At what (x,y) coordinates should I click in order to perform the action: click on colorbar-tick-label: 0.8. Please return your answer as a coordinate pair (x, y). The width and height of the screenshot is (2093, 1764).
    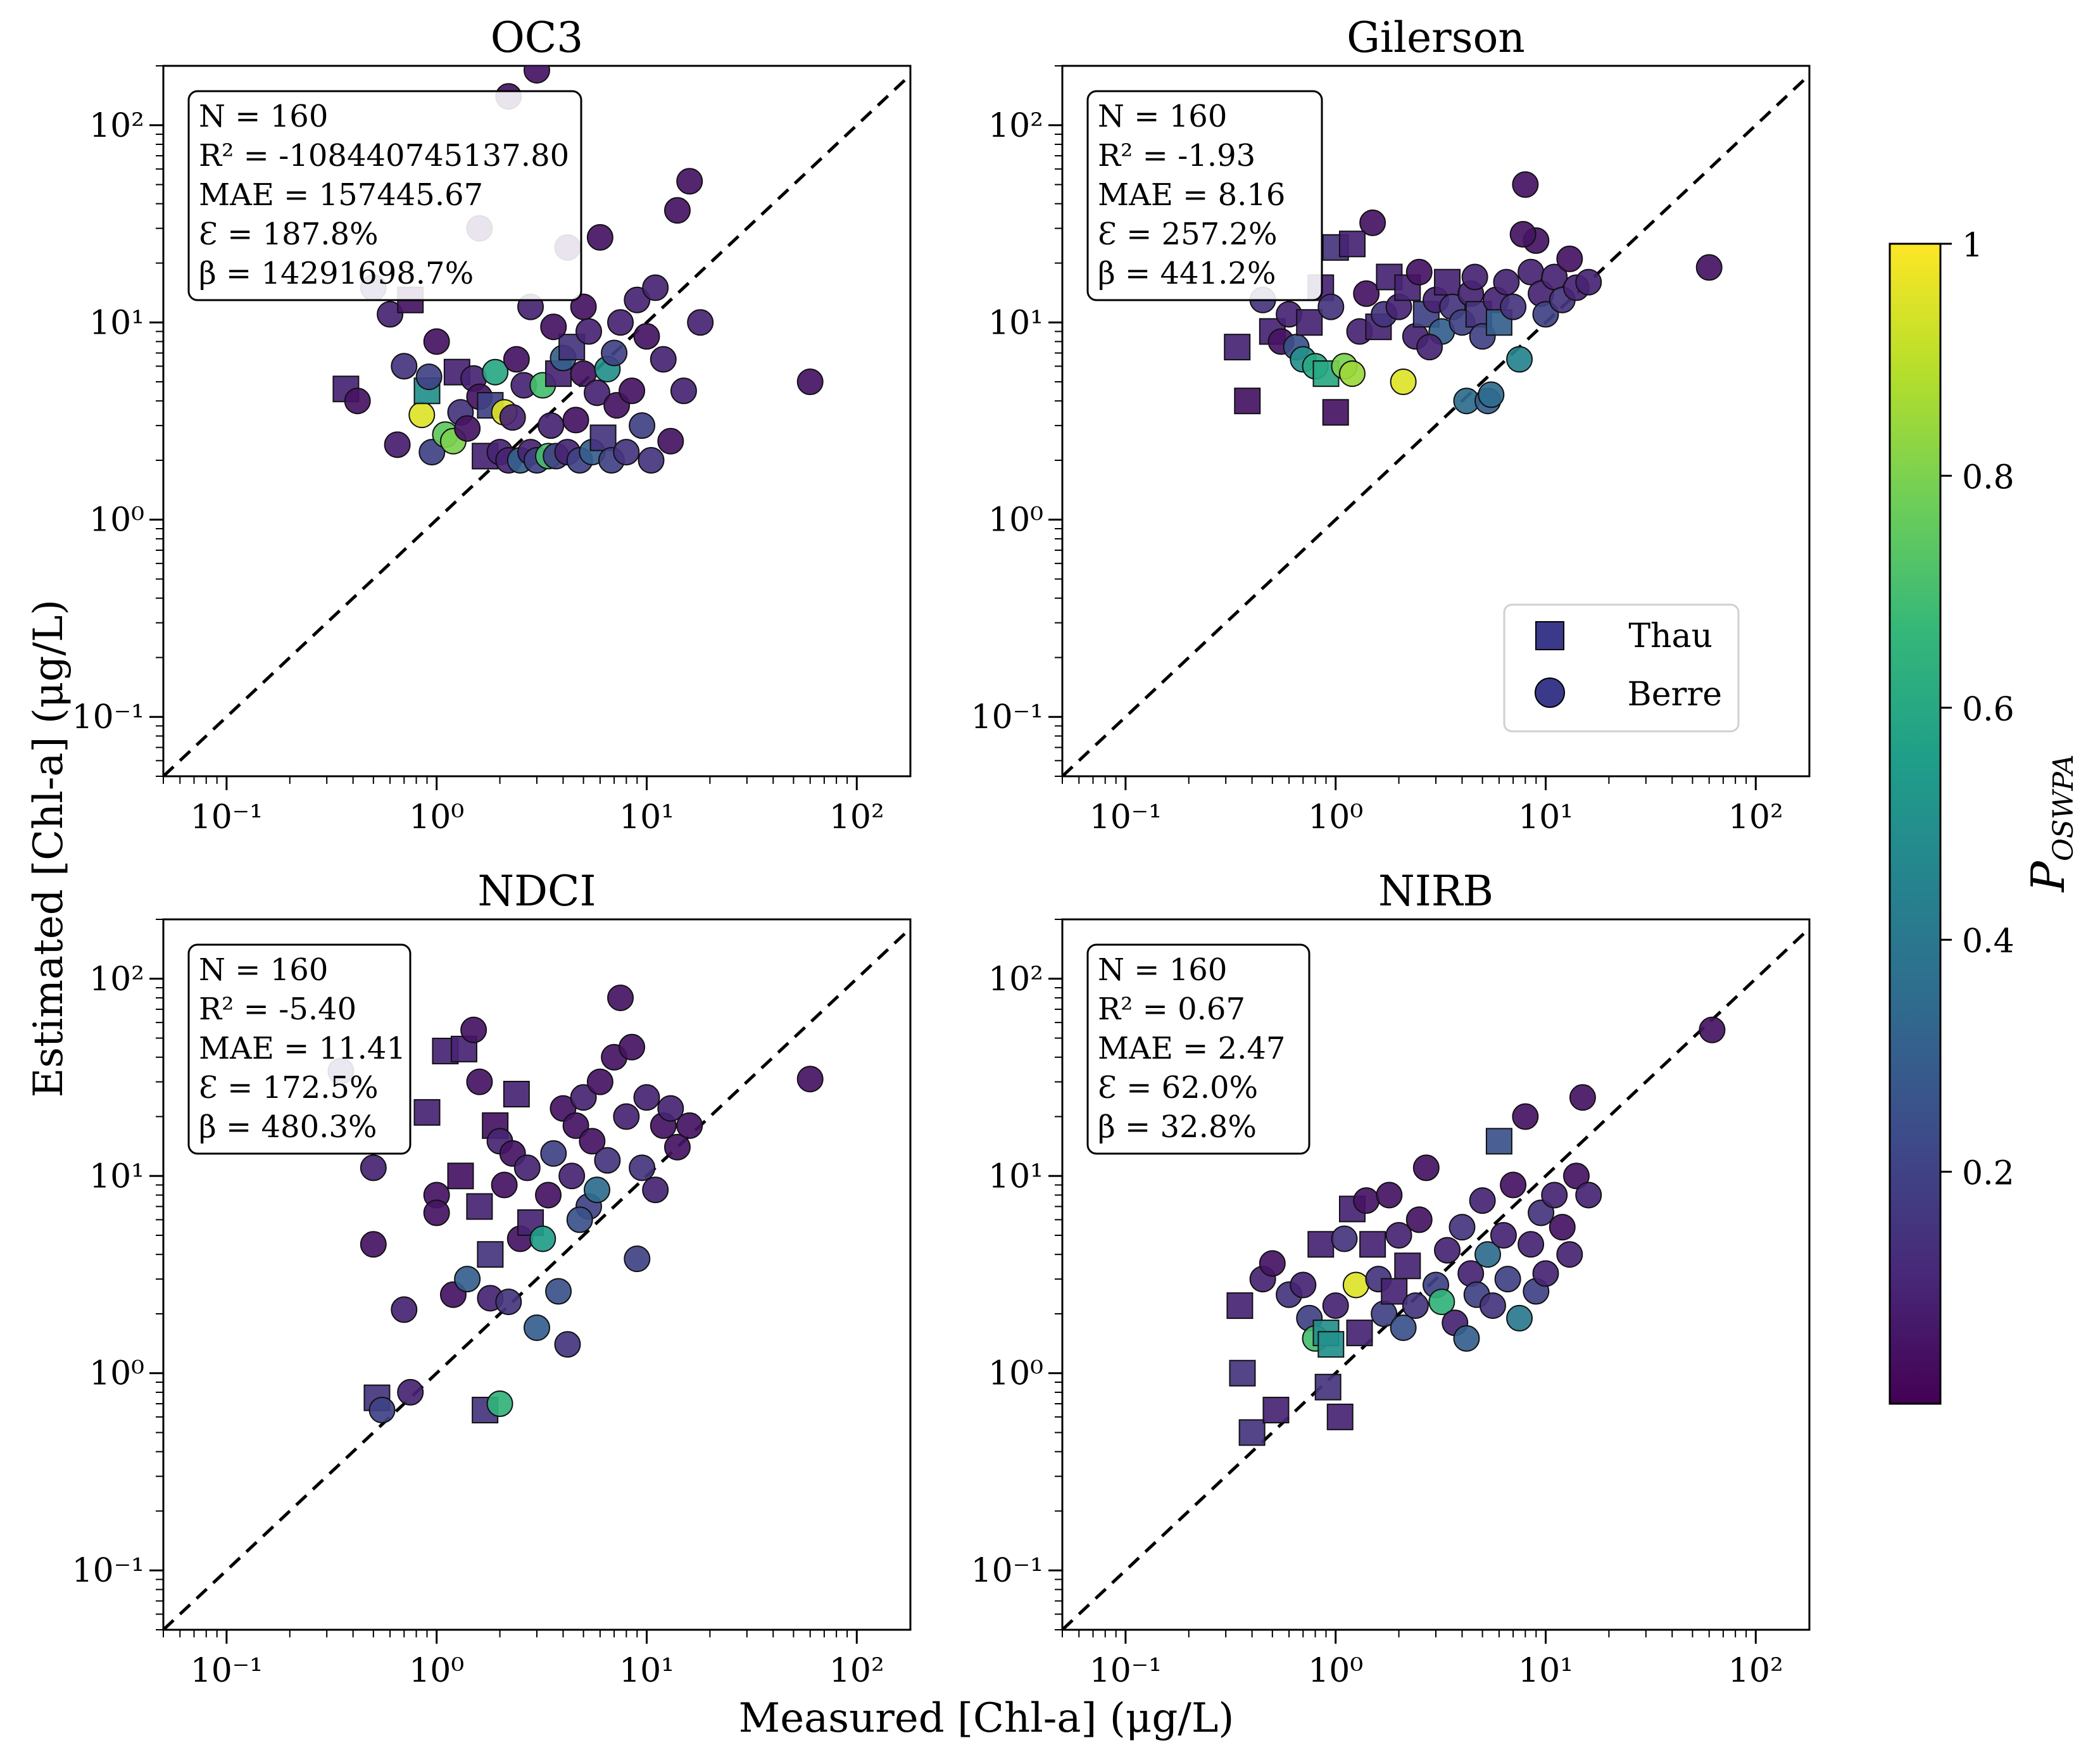
    Looking at the image, I should click on (1988, 477).